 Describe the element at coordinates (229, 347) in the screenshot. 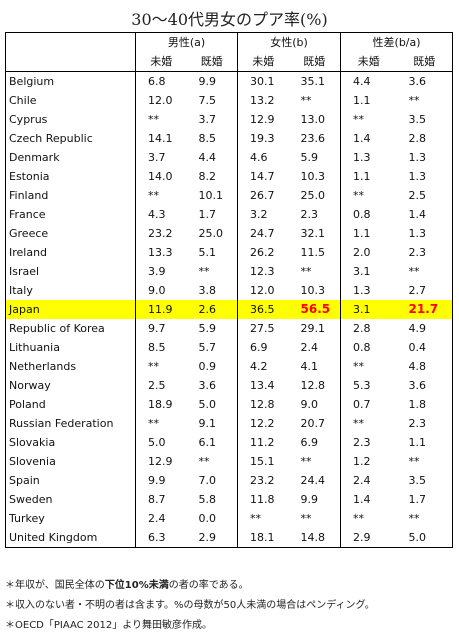

I see `data-row: Lithuania 8.5 5.7 6.9 2.4 0.8 0.4` at that location.